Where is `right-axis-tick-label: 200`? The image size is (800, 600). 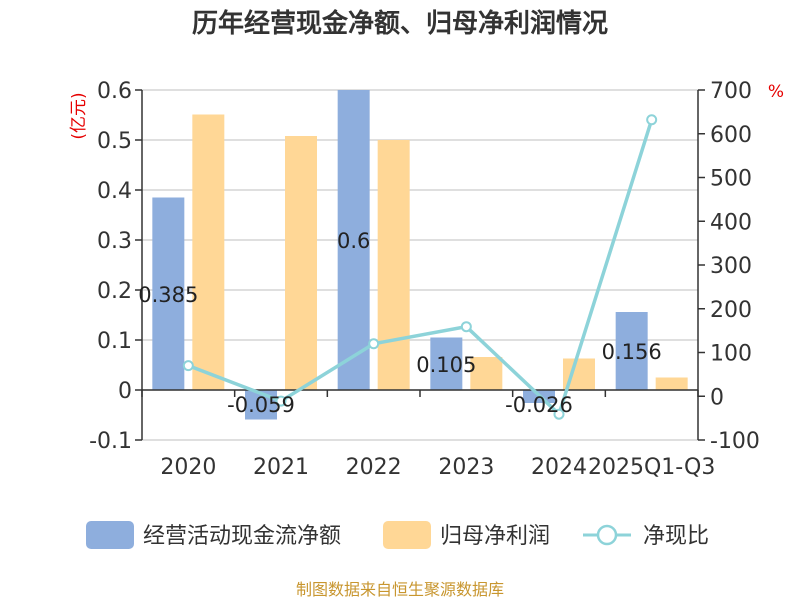 right-axis-tick-label: 200 is located at coordinates (731, 310).